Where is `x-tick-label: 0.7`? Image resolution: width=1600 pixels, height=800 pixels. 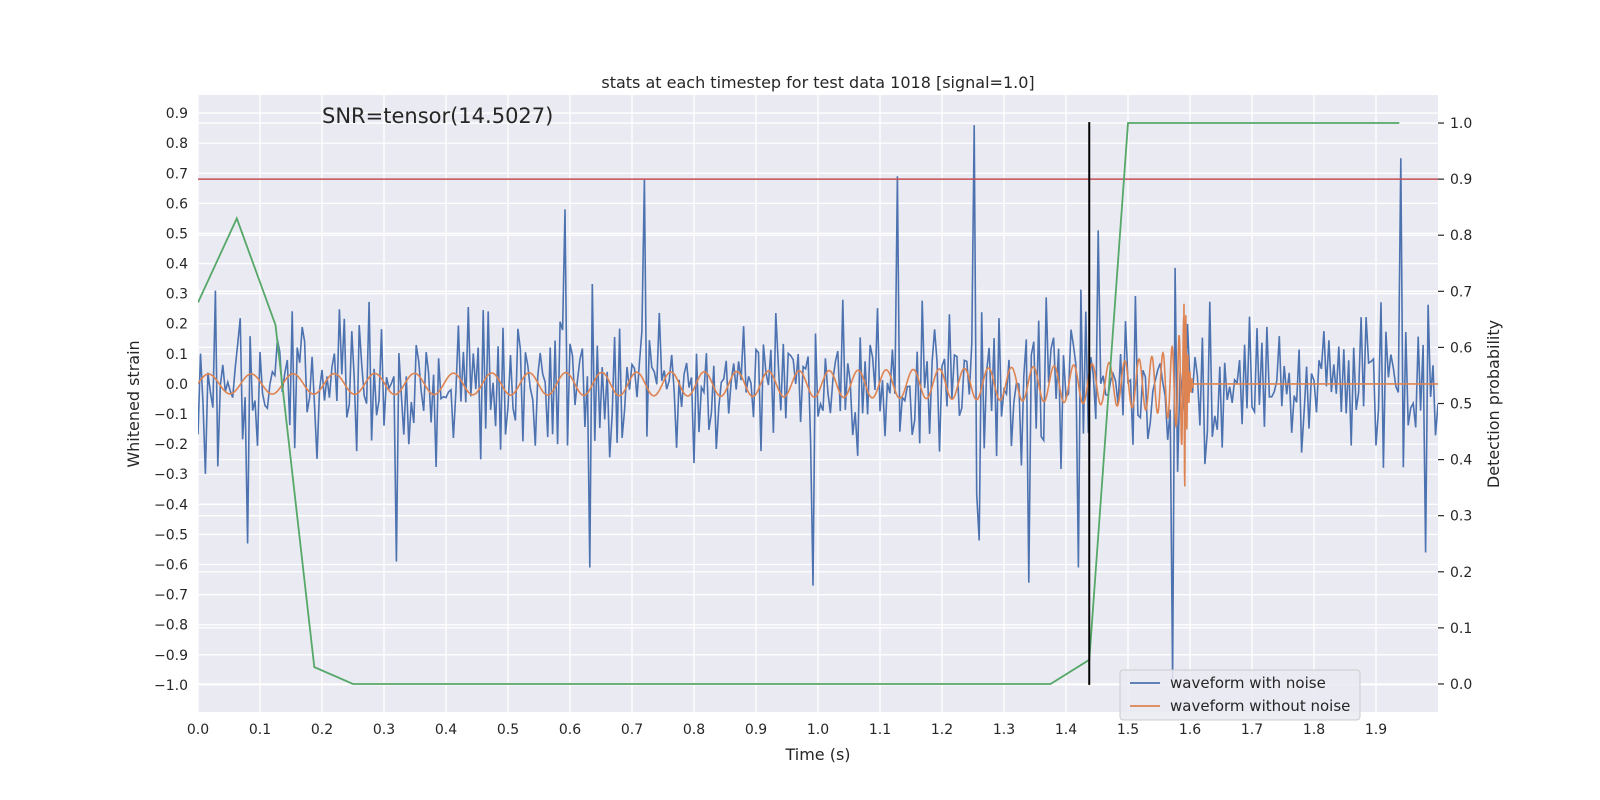 x-tick-label: 0.7 is located at coordinates (632, 730).